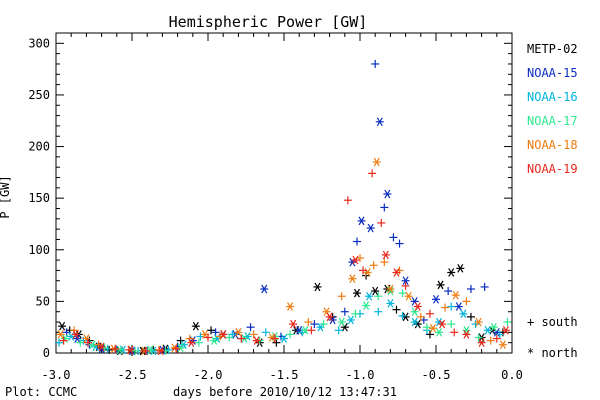  What do you see at coordinates (39, 95) in the screenshot?
I see `y-tick-label: 250` at bounding box center [39, 95].